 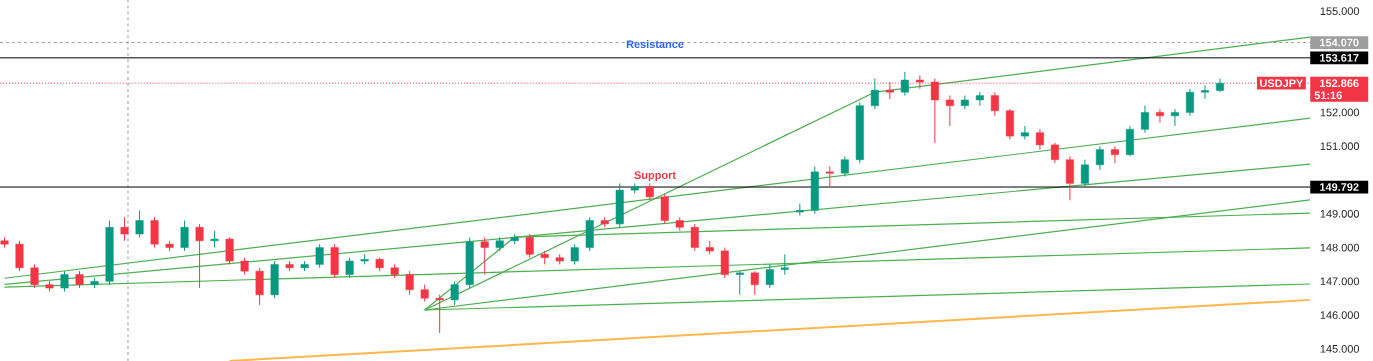 I want to click on y-tick-label: 146.000, so click(x=1340, y=315).